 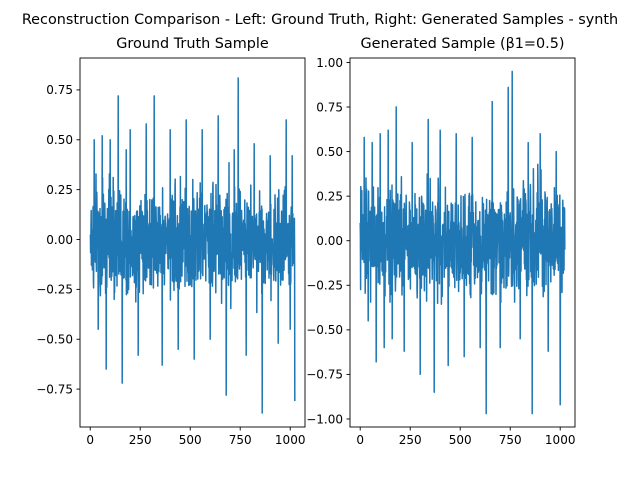 I want to click on y-tick-label: −1.00, so click(x=324, y=419).